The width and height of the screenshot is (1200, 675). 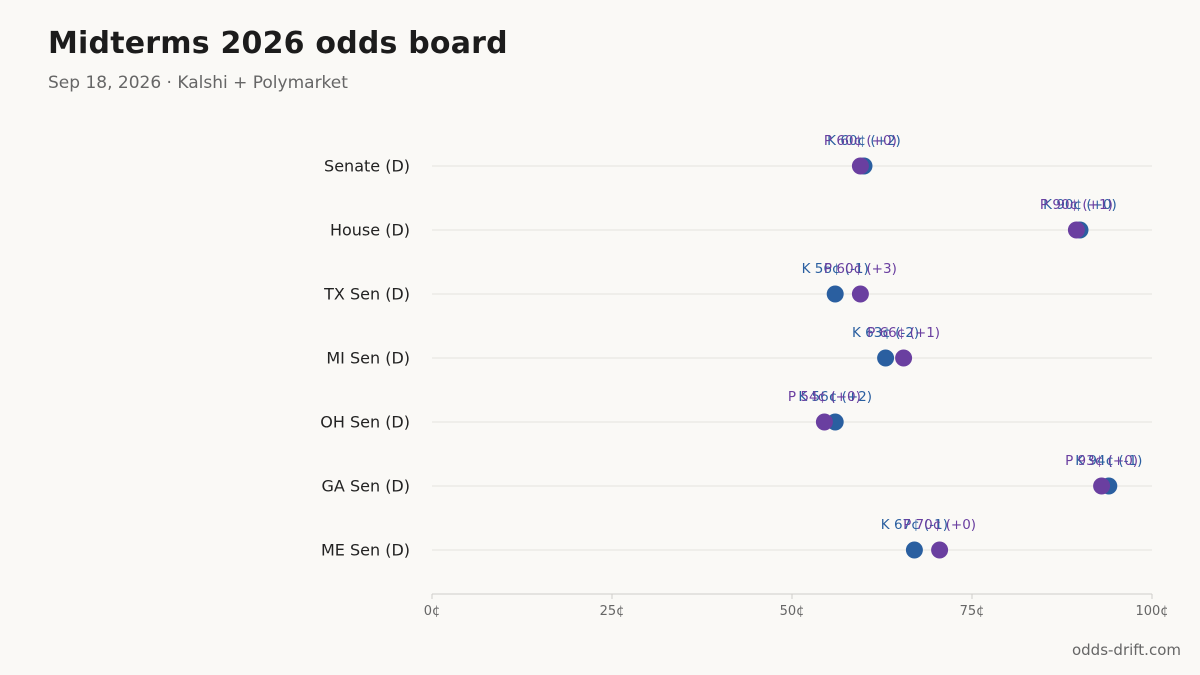 What do you see at coordinates (1108, 461) in the screenshot?
I see `data-label: K 94¢ (-1)` at bounding box center [1108, 461].